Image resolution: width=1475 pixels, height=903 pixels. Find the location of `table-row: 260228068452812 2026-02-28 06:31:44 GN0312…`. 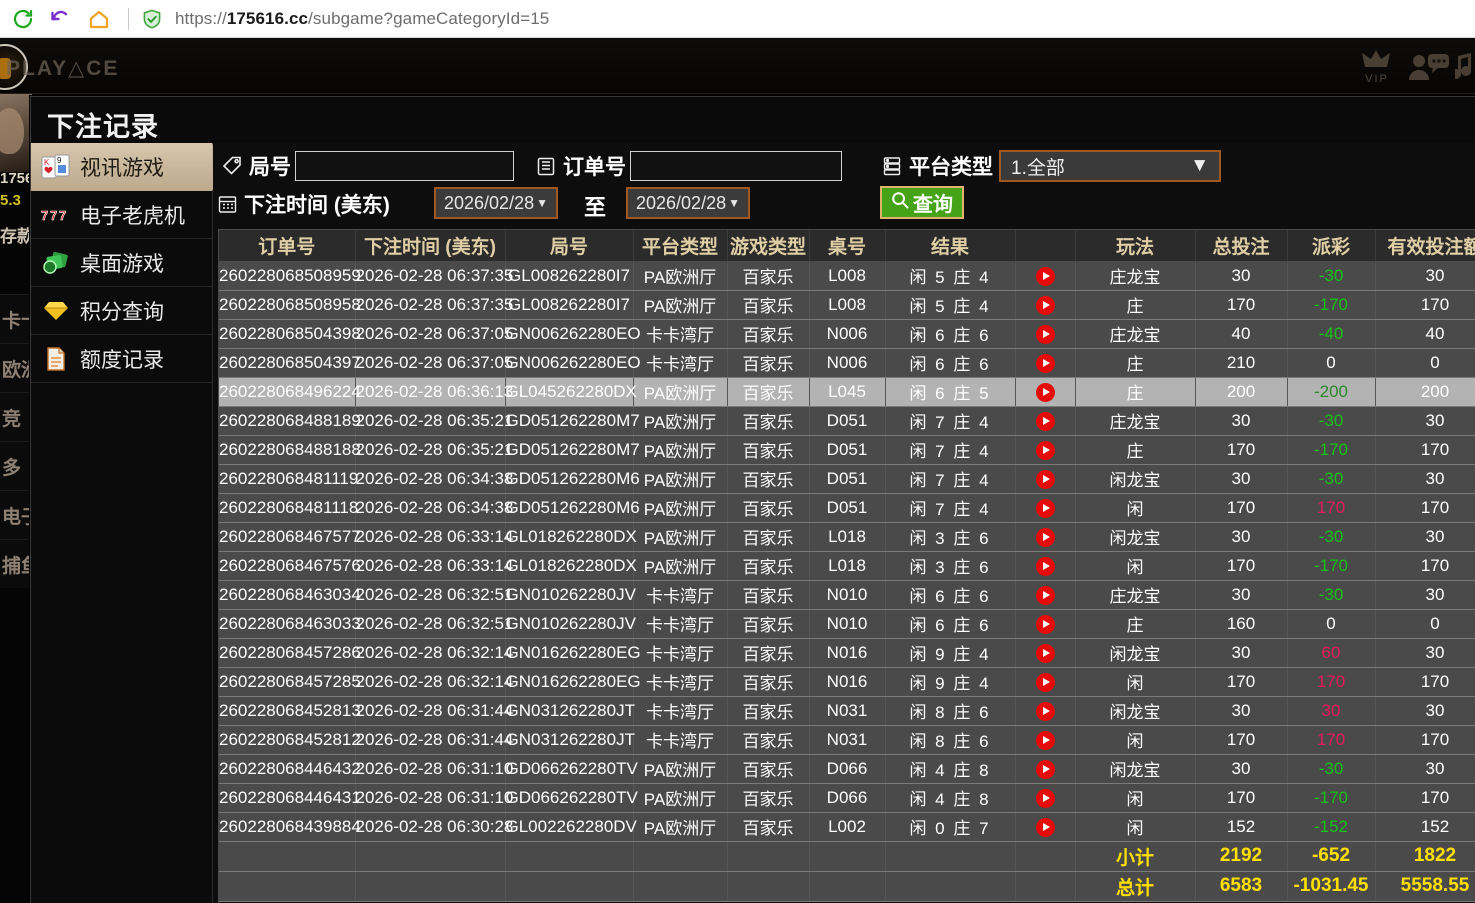

table-row: 260228068452812 2026-02-28 06:31:44 GN0312… is located at coordinates (847, 740).